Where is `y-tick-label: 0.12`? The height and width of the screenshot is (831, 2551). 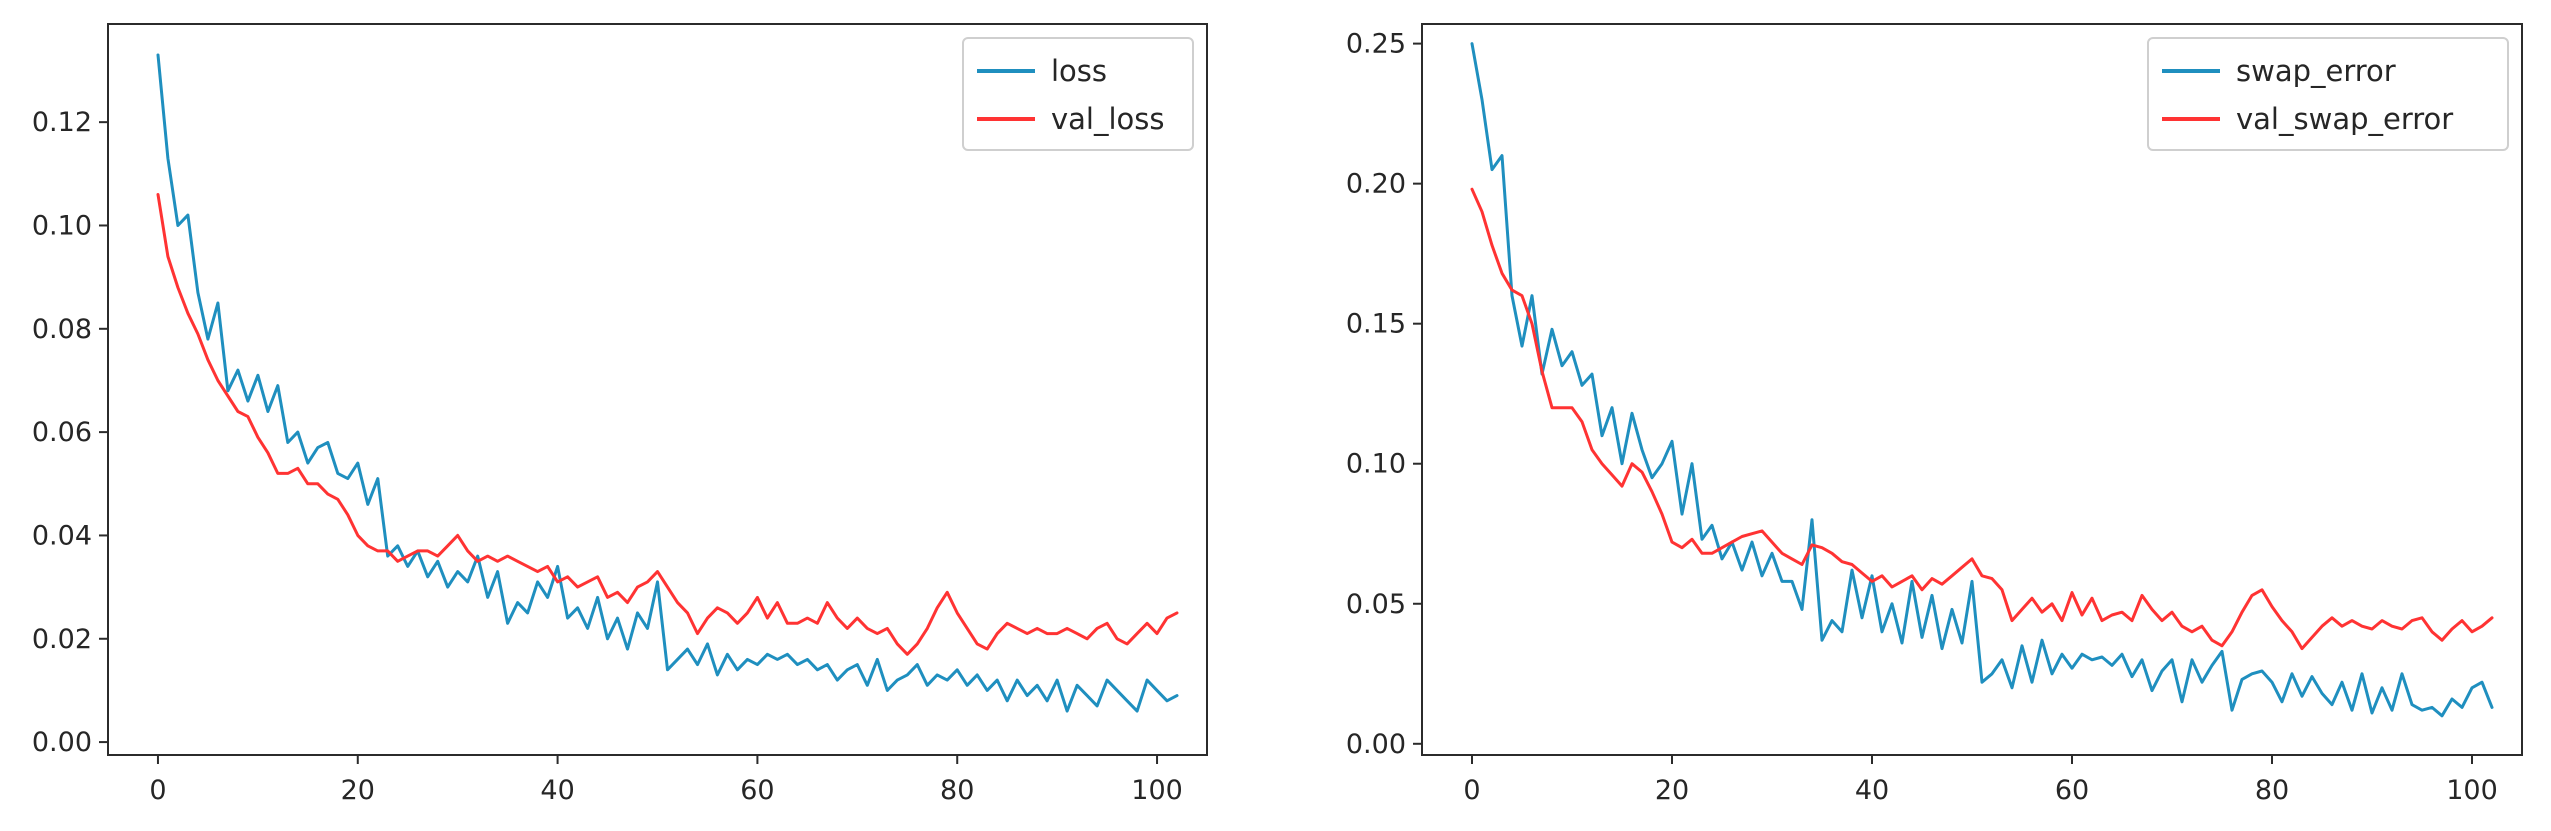
y-tick-label: 0.12 is located at coordinates (62, 122).